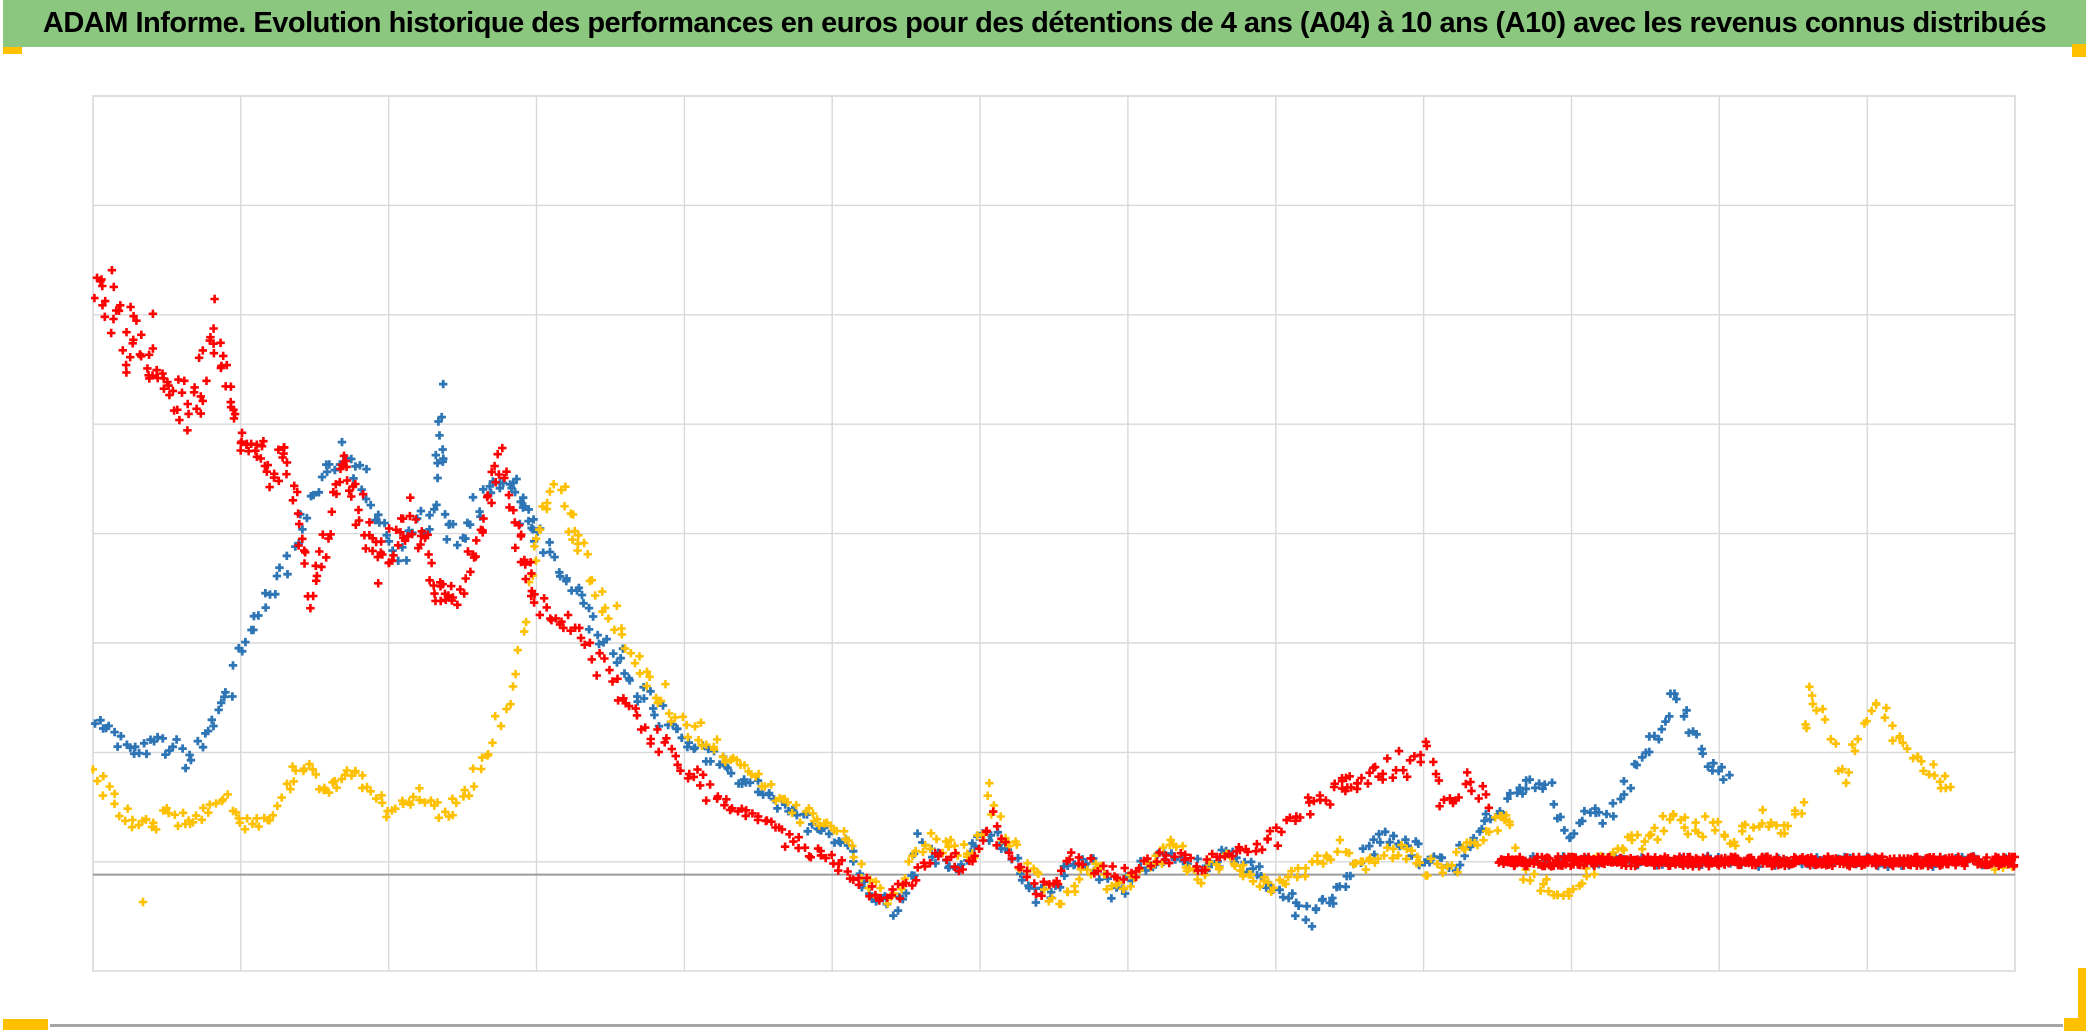 The height and width of the screenshot is (1036, 2086). Describe the element at coordinates (2075, 1024) in the screenshot. I see `accent-corner-l-horiz` at that location.